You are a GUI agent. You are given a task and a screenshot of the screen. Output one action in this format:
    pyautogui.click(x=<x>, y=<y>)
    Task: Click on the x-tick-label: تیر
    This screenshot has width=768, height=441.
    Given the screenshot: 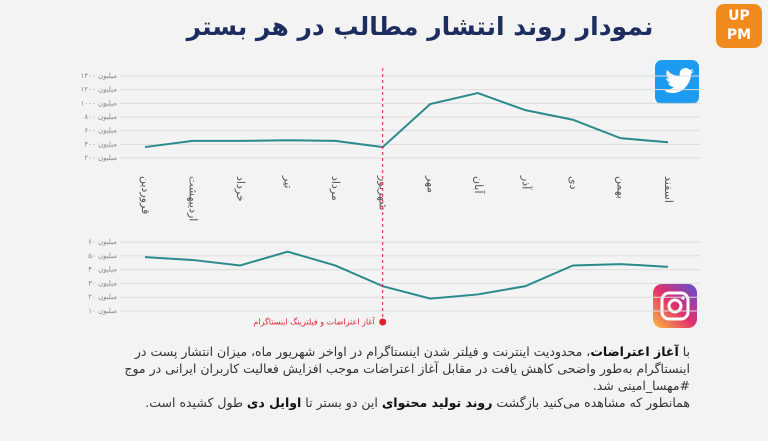 What is the action you would take?
    pyautogui.click(x=288, y=181)
    